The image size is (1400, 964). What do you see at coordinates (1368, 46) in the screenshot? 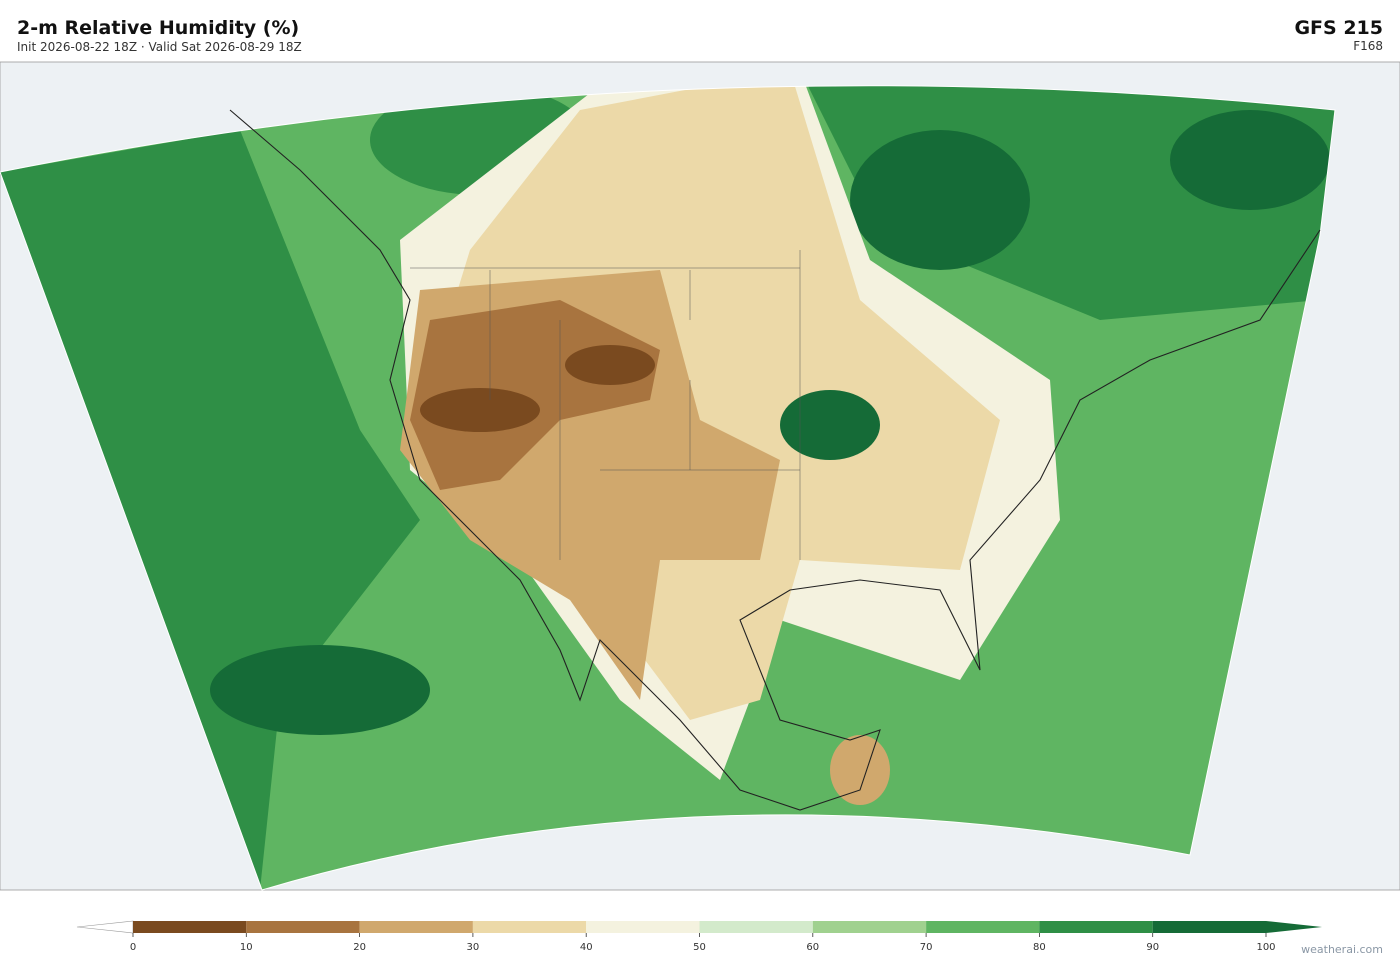
I see `forecast-hour: F168` at bounding box center [1368, 46].